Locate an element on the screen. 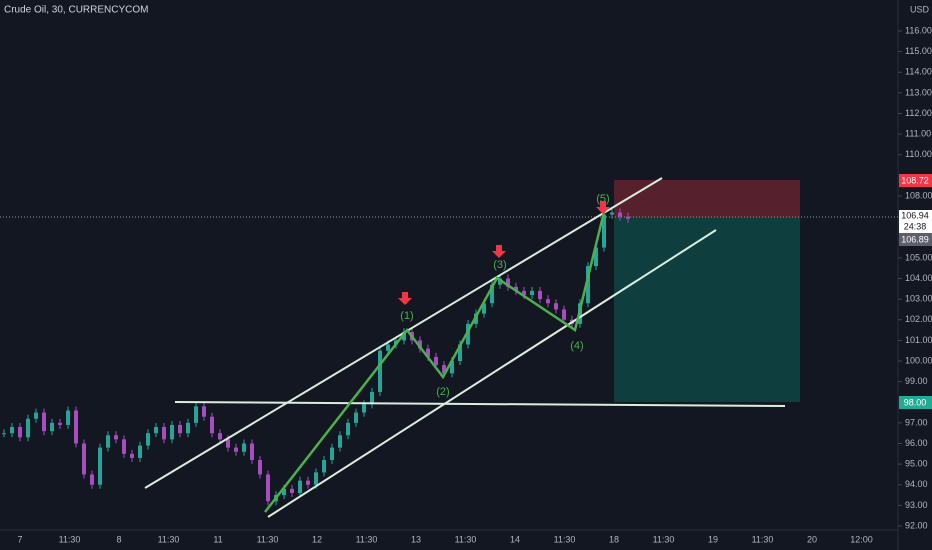 This screenshot has height=550, width=932. price-label: 96.00 is located at coordinates (916, 443).